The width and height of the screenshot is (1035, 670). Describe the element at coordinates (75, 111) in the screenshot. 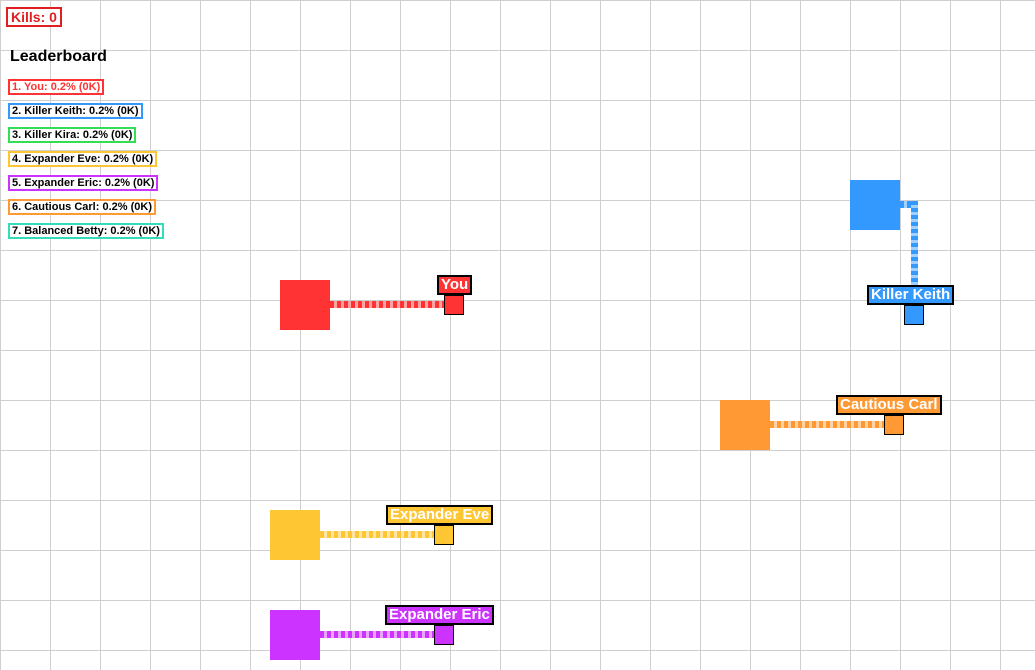

I see `leaderboard-entry: 2. Killer Keith: 0.2% (0K)` at that location.